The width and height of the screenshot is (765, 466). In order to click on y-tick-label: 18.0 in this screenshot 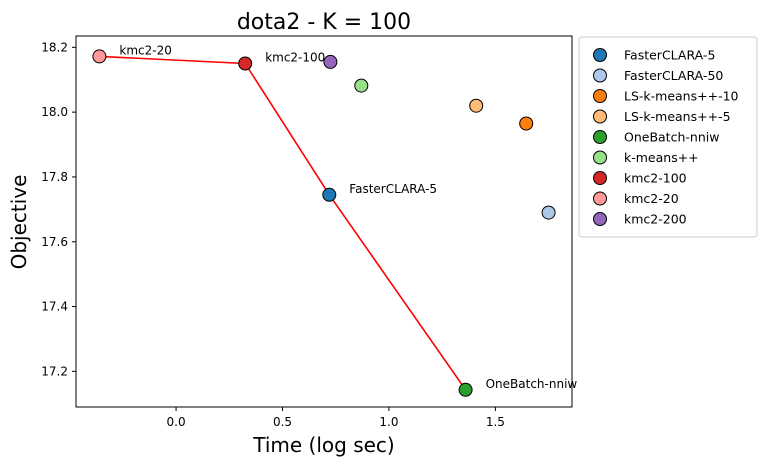, I will do `click(54, 112)`.